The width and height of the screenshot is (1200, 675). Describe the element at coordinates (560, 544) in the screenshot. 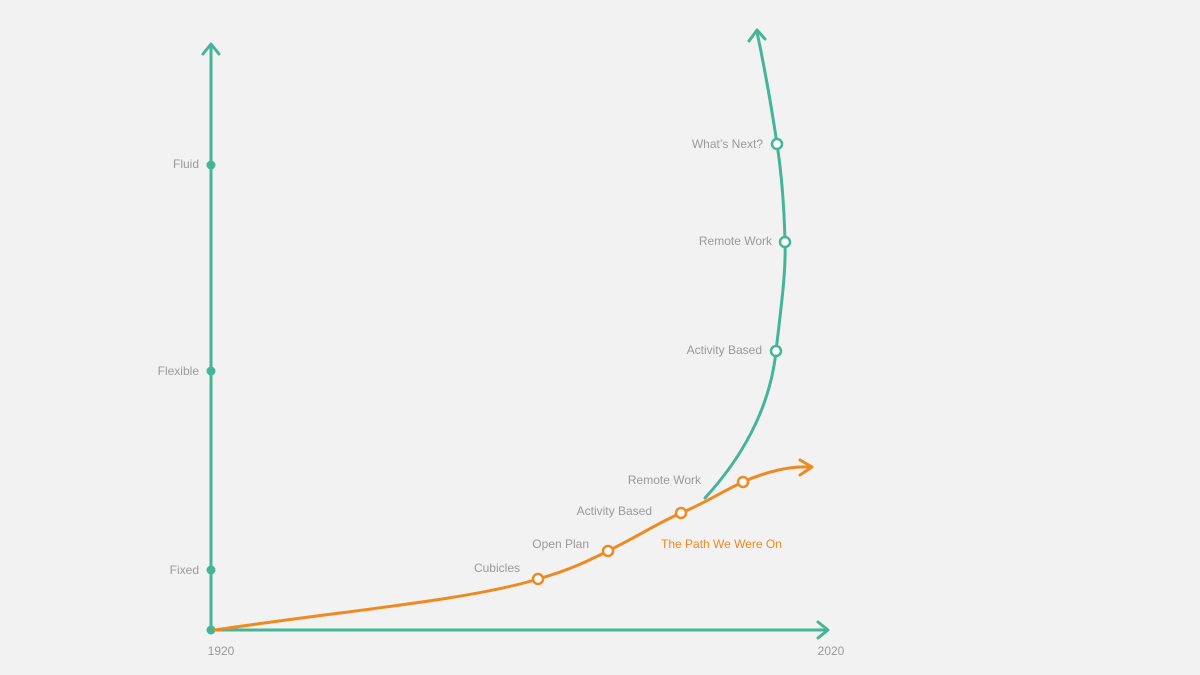

I see `milestone-label: Open Plan` at that location.